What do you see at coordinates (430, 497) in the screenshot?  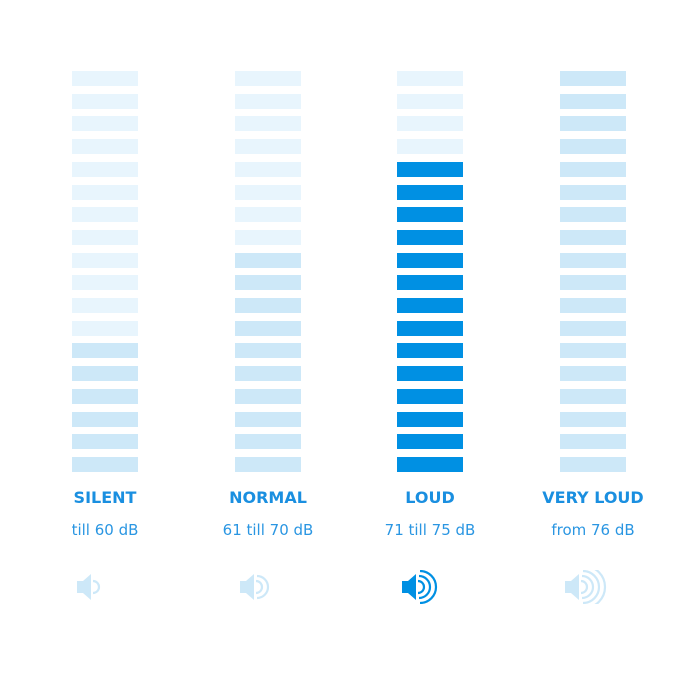 I see `level-title: LOUD` at bounding box center [430, 497].